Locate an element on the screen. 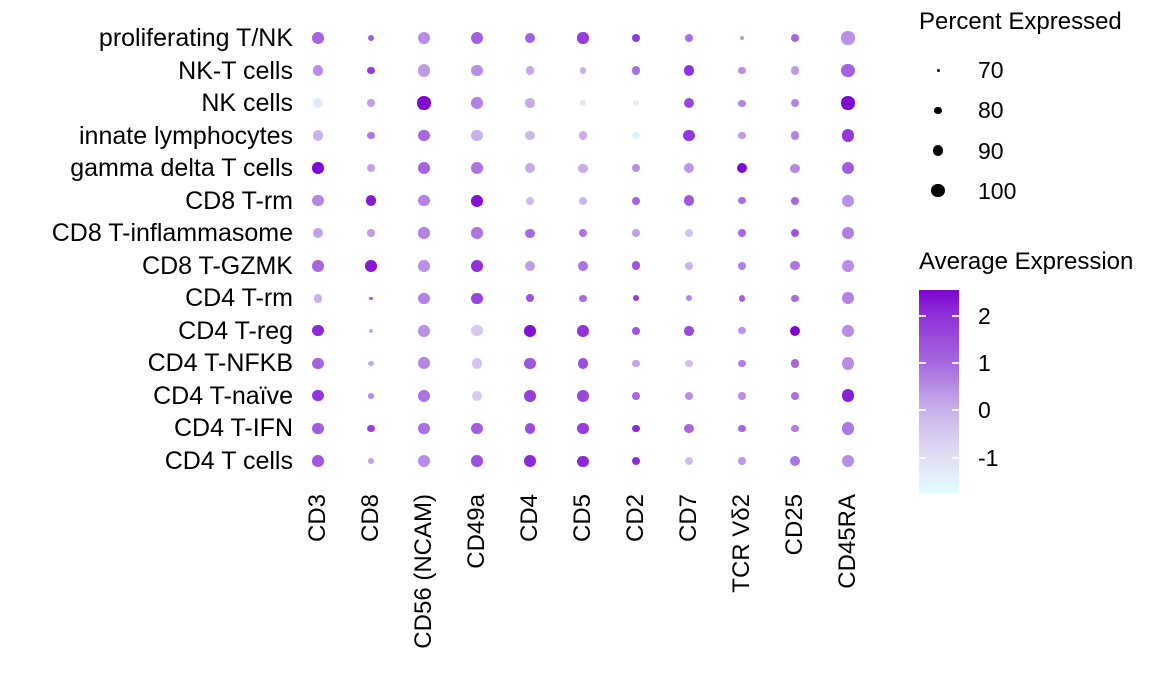 Image resolution: width=1152 pixels, height=691 pixels. y-axis-label: NK-T cells is located at coordinates (235, 70).